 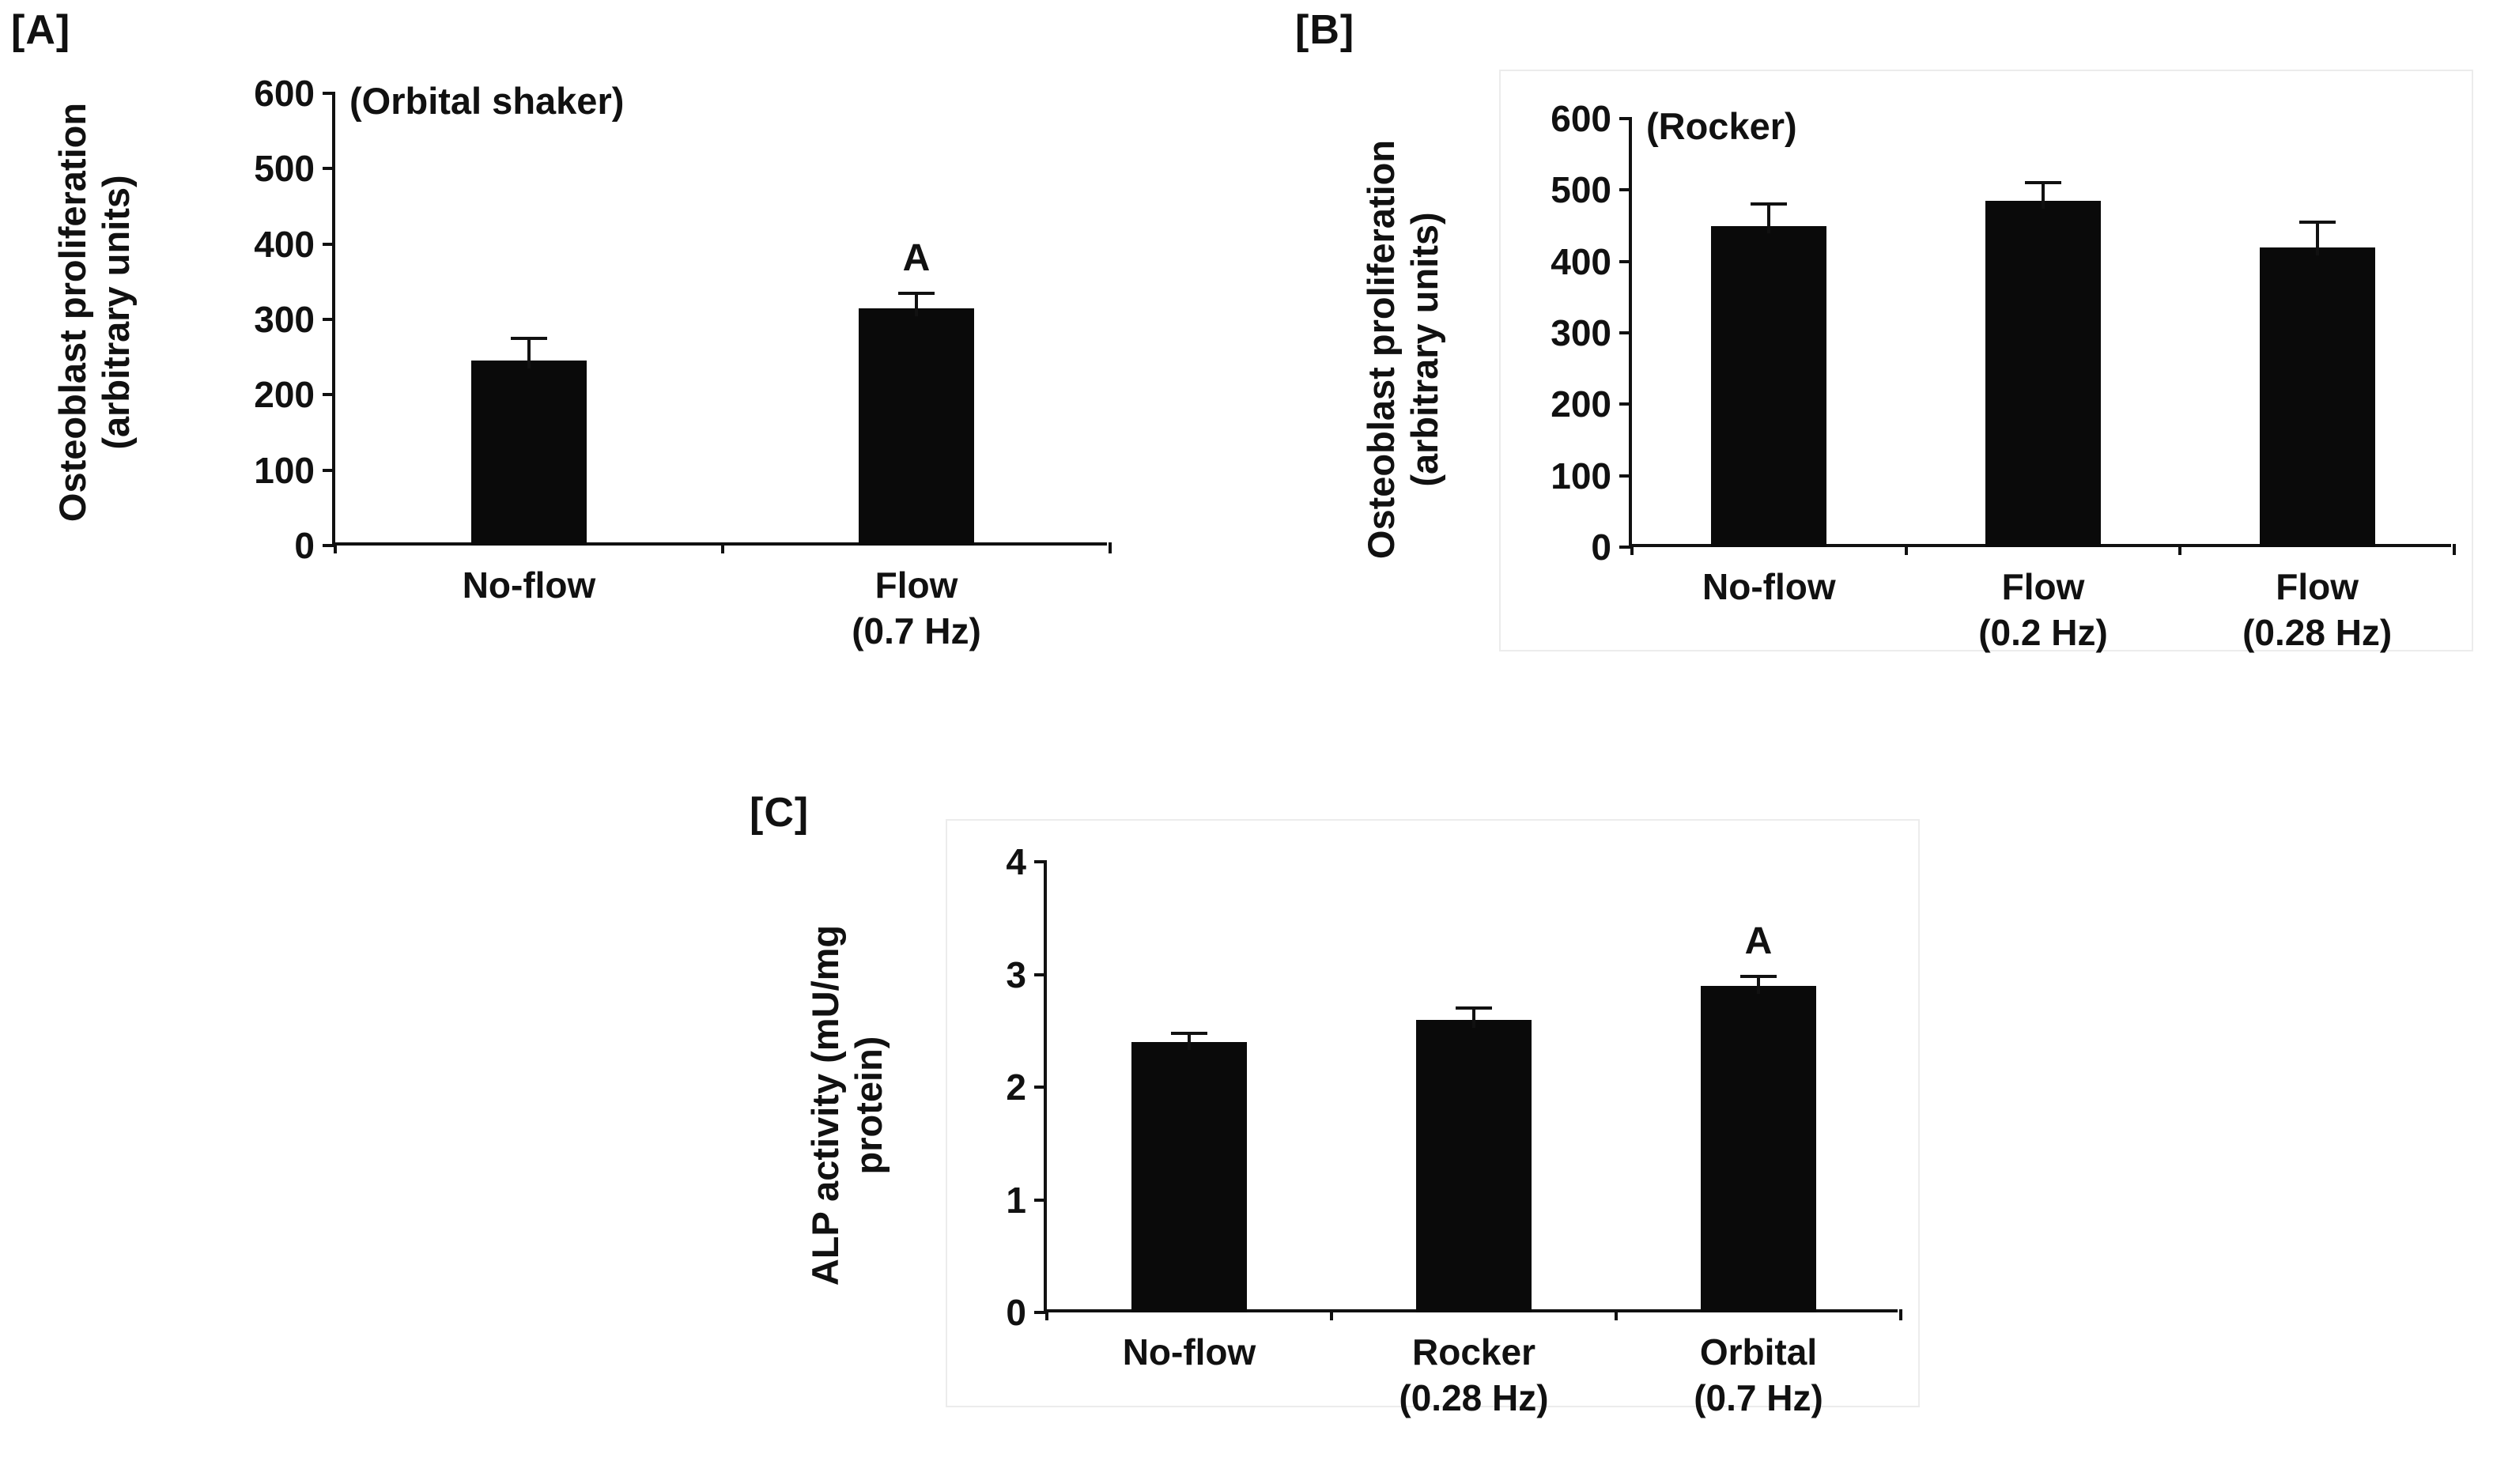 I want to click on y-axis-title-c-line1: ALP activity (mU/mg, so click(x=825, y=1105).